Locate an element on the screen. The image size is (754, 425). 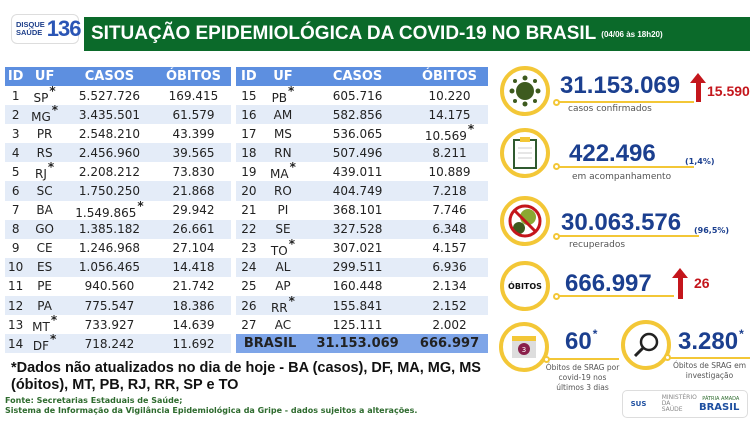
cell-value: 7.218 is located at coordinates (449, 191).